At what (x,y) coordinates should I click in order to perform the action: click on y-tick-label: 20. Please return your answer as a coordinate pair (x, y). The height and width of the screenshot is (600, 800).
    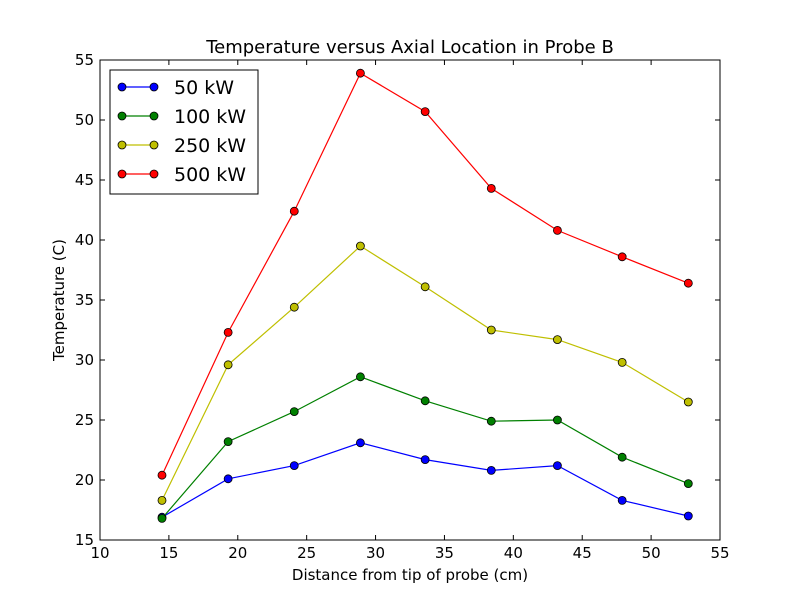
    Looking at the image, I should click on (84, 480).